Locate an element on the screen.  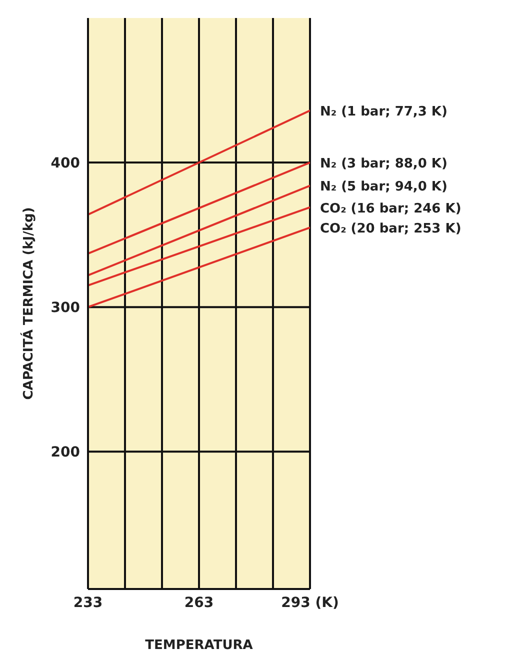
series-label: N₂ (3 bar; 88,0 K) is located at coordinates (384, 164).